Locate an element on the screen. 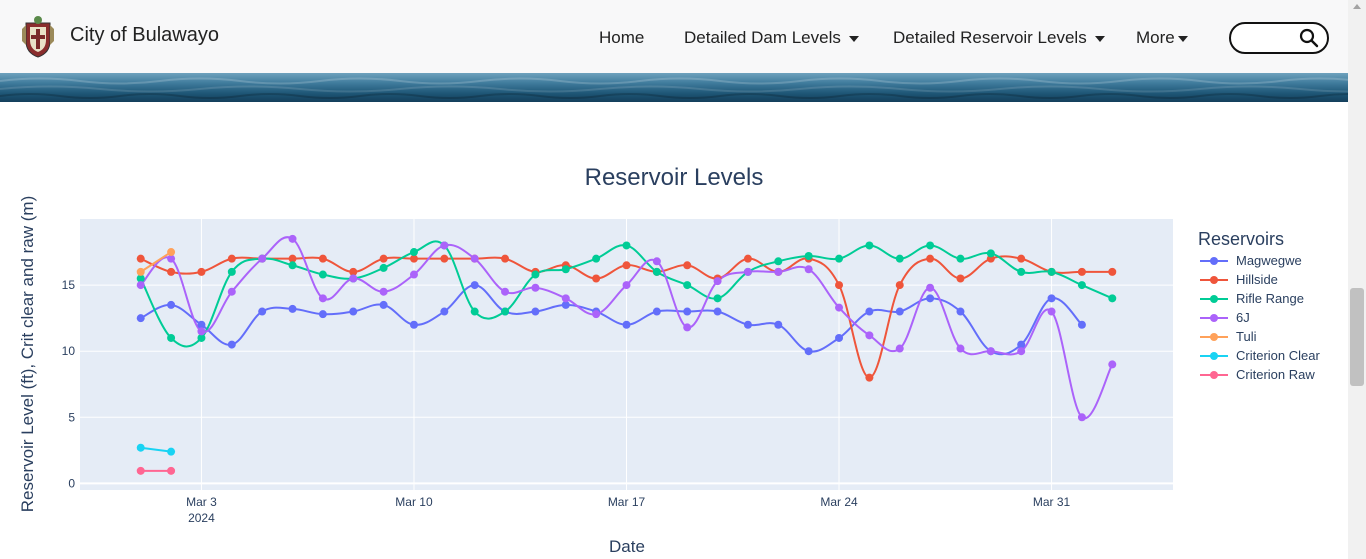  legend-entry-label: Criterion Raw is located at coordinates (1275, 374).